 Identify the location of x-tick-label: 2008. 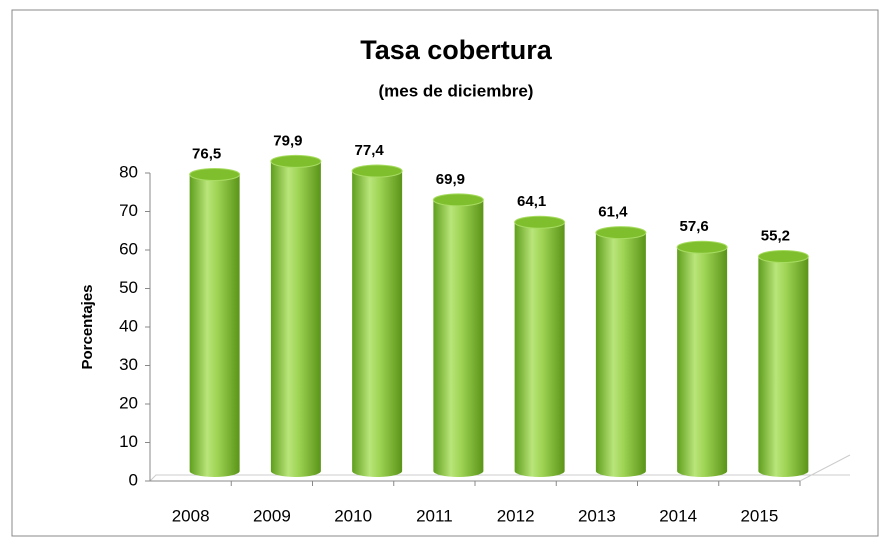
(191, 515).